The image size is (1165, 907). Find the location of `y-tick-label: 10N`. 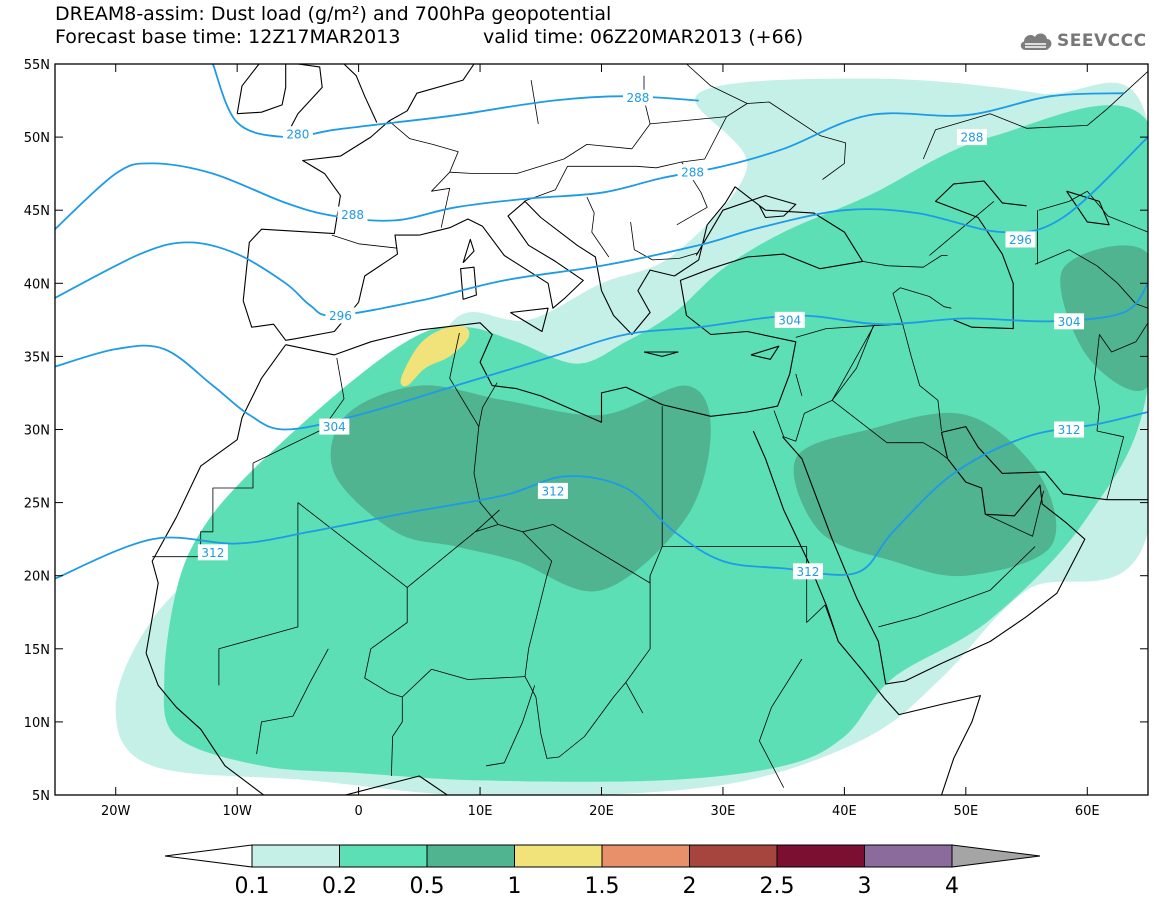

y-tick-label: 10N is located at coordinates (37, 723).